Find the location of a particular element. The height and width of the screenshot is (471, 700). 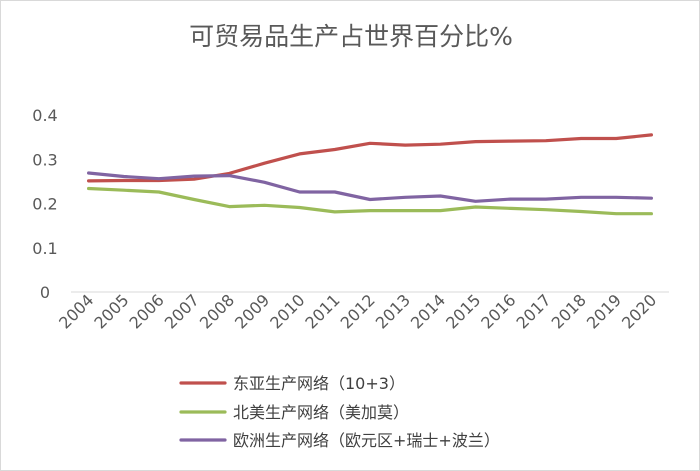

legend-label-2: 北美生产网络（美加莫） is located at coordinates (321, 412).